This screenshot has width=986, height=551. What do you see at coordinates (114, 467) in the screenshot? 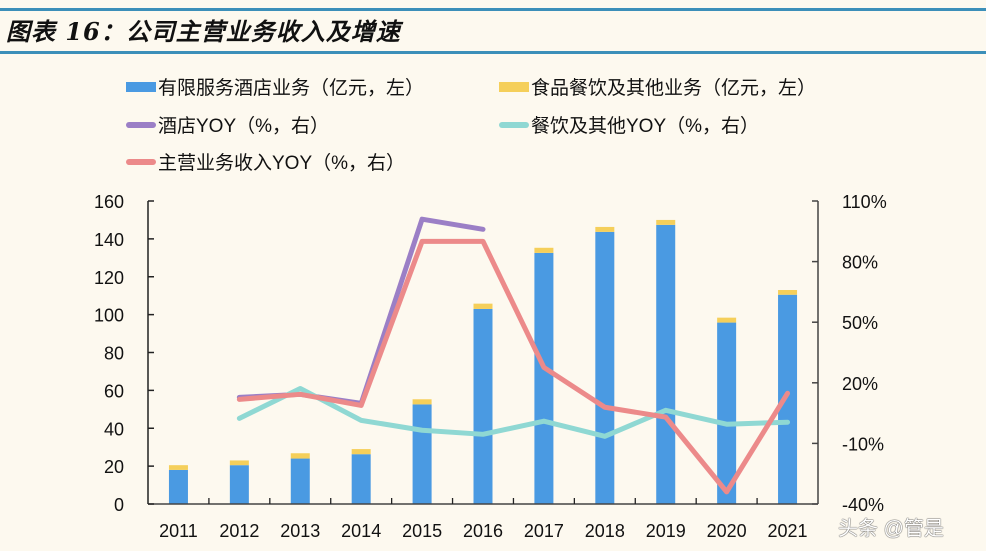
I see `left-axis-tick-label: 20` at bounding box center [114, 467].